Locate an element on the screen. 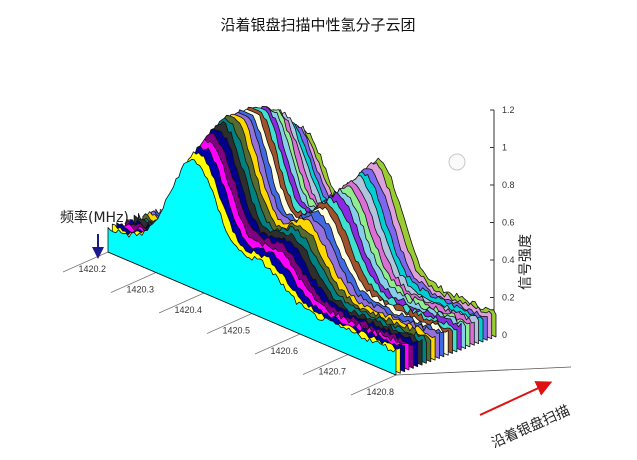  x-tick-label: 1420.2 is located at coordinates (92, 269).